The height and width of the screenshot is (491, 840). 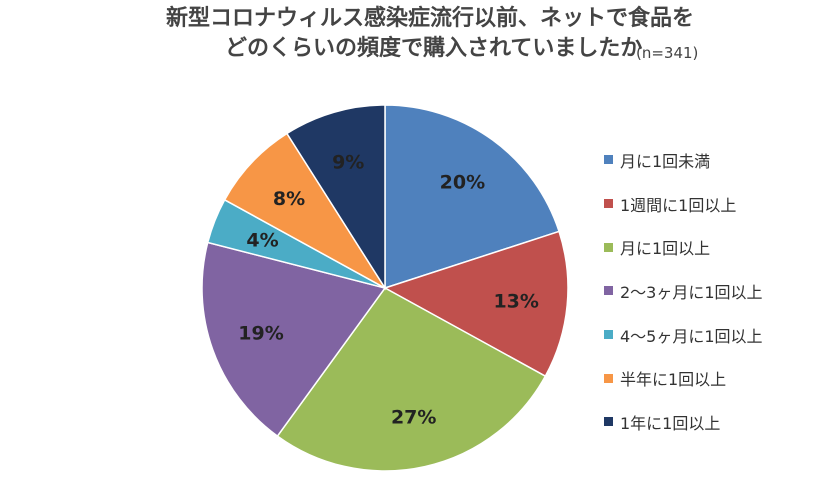 I want to click on legend-label: 1週間に1回以上, so click(x=678, y=205).